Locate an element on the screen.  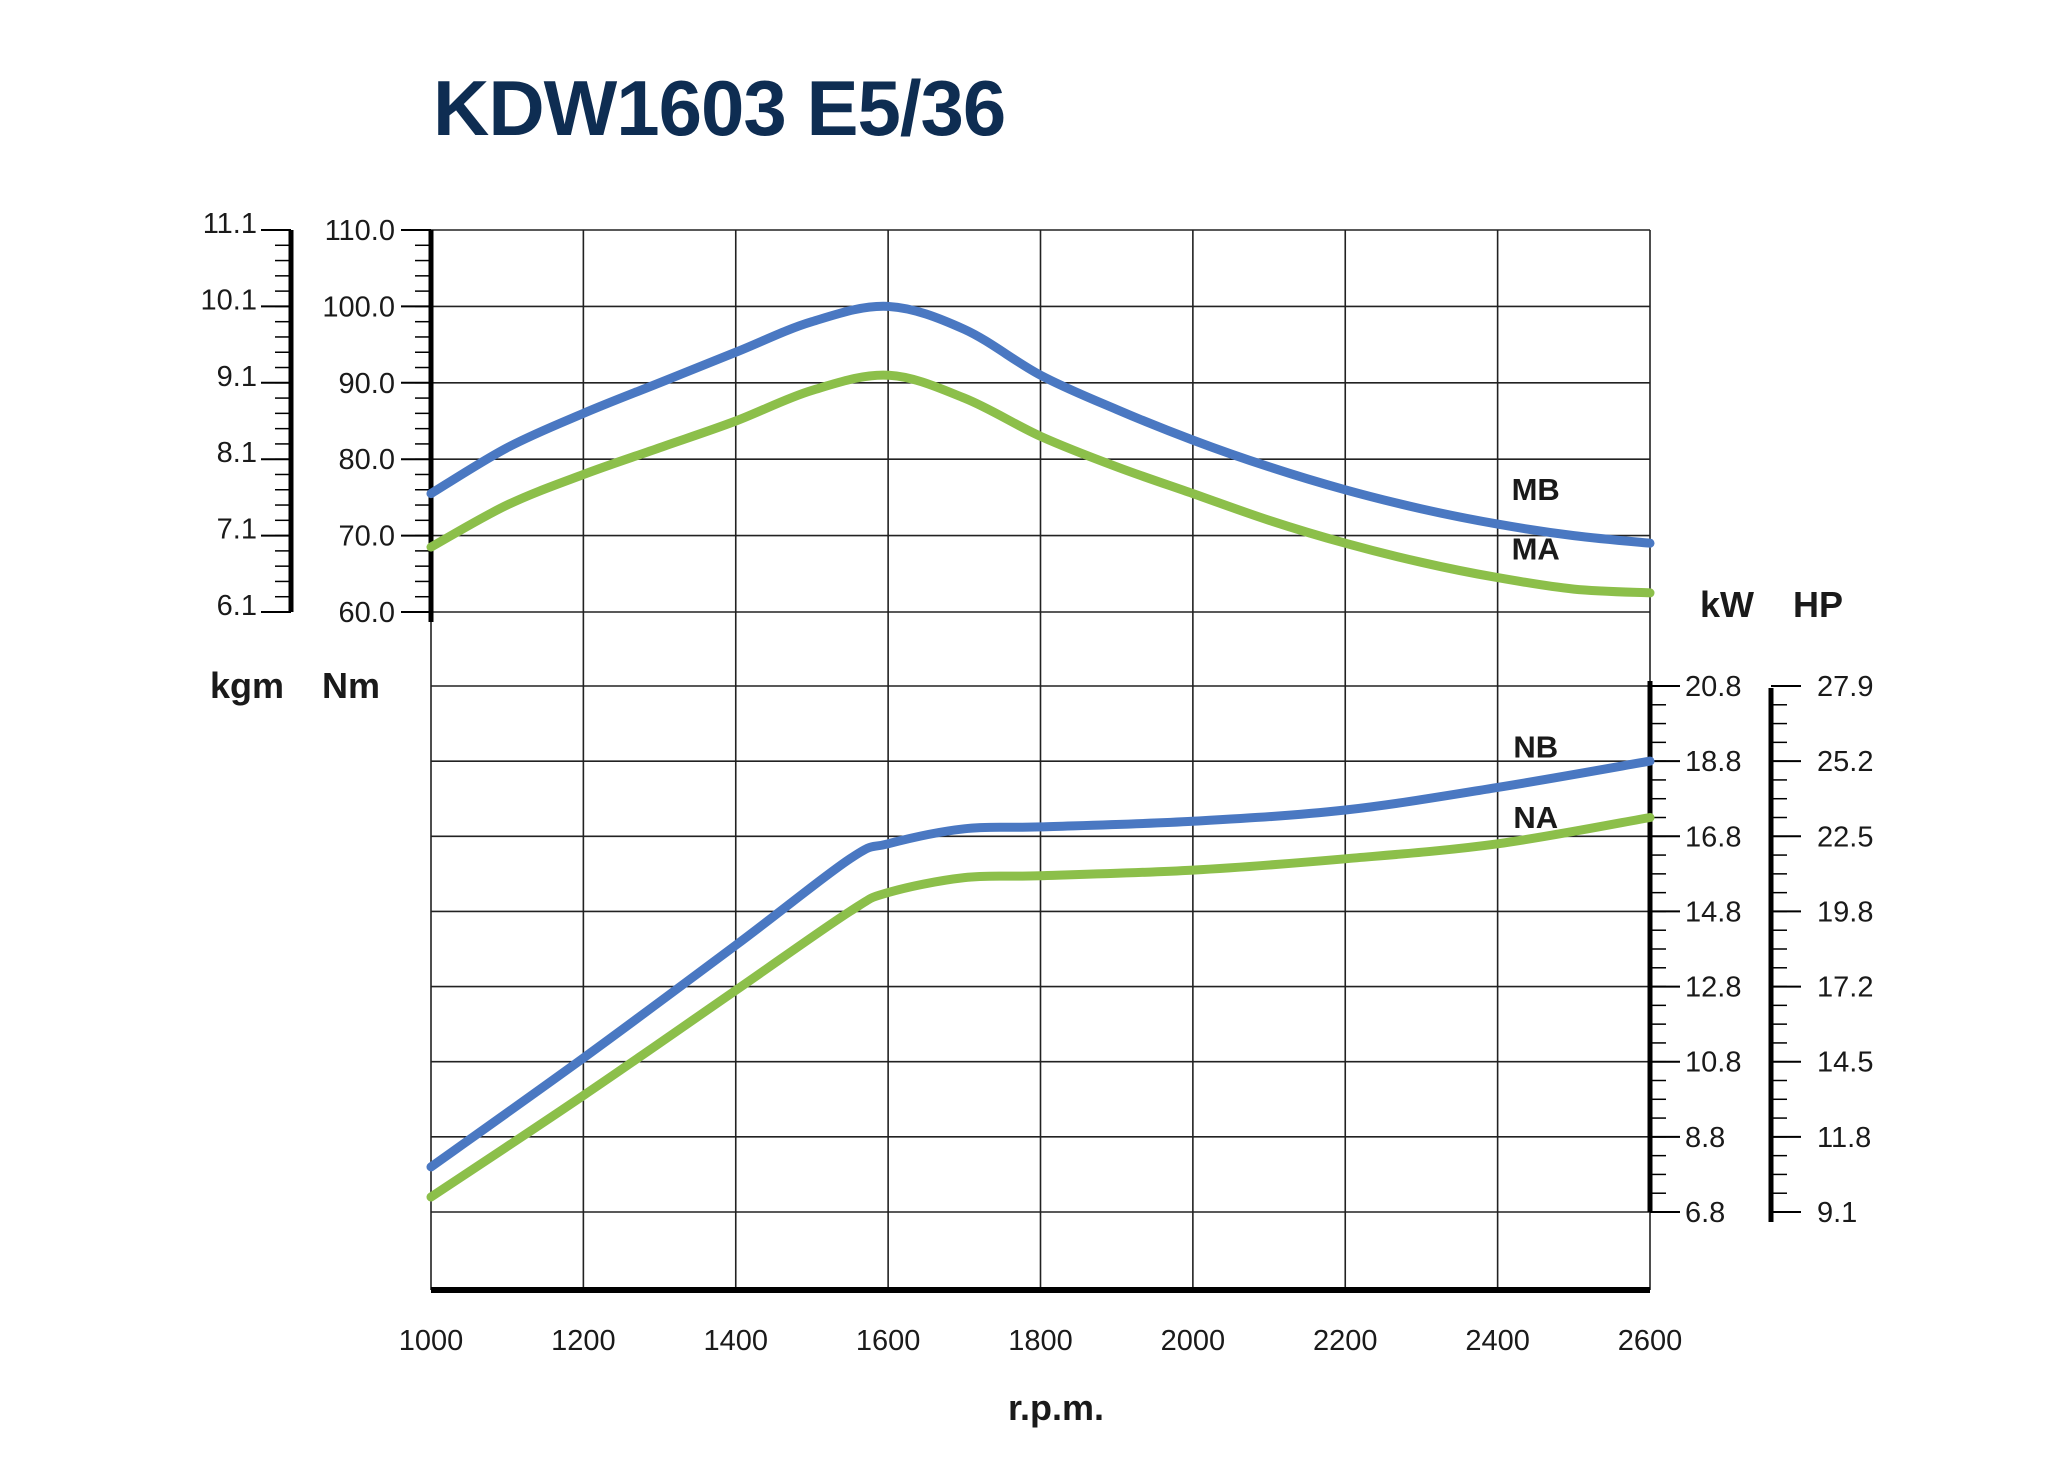
series-line-mb is located at coordinates (1040, 424).